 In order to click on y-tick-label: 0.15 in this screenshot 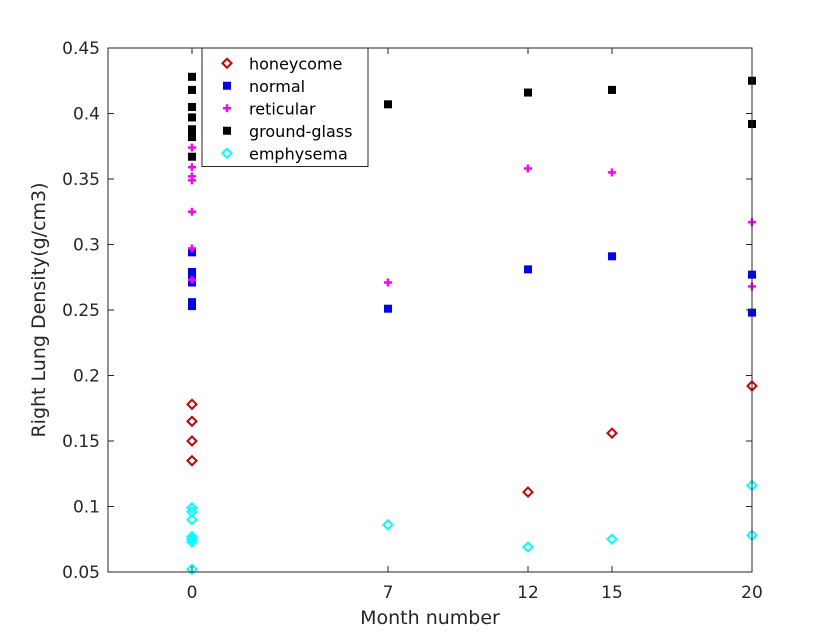, I will do `click(81, 442)`.